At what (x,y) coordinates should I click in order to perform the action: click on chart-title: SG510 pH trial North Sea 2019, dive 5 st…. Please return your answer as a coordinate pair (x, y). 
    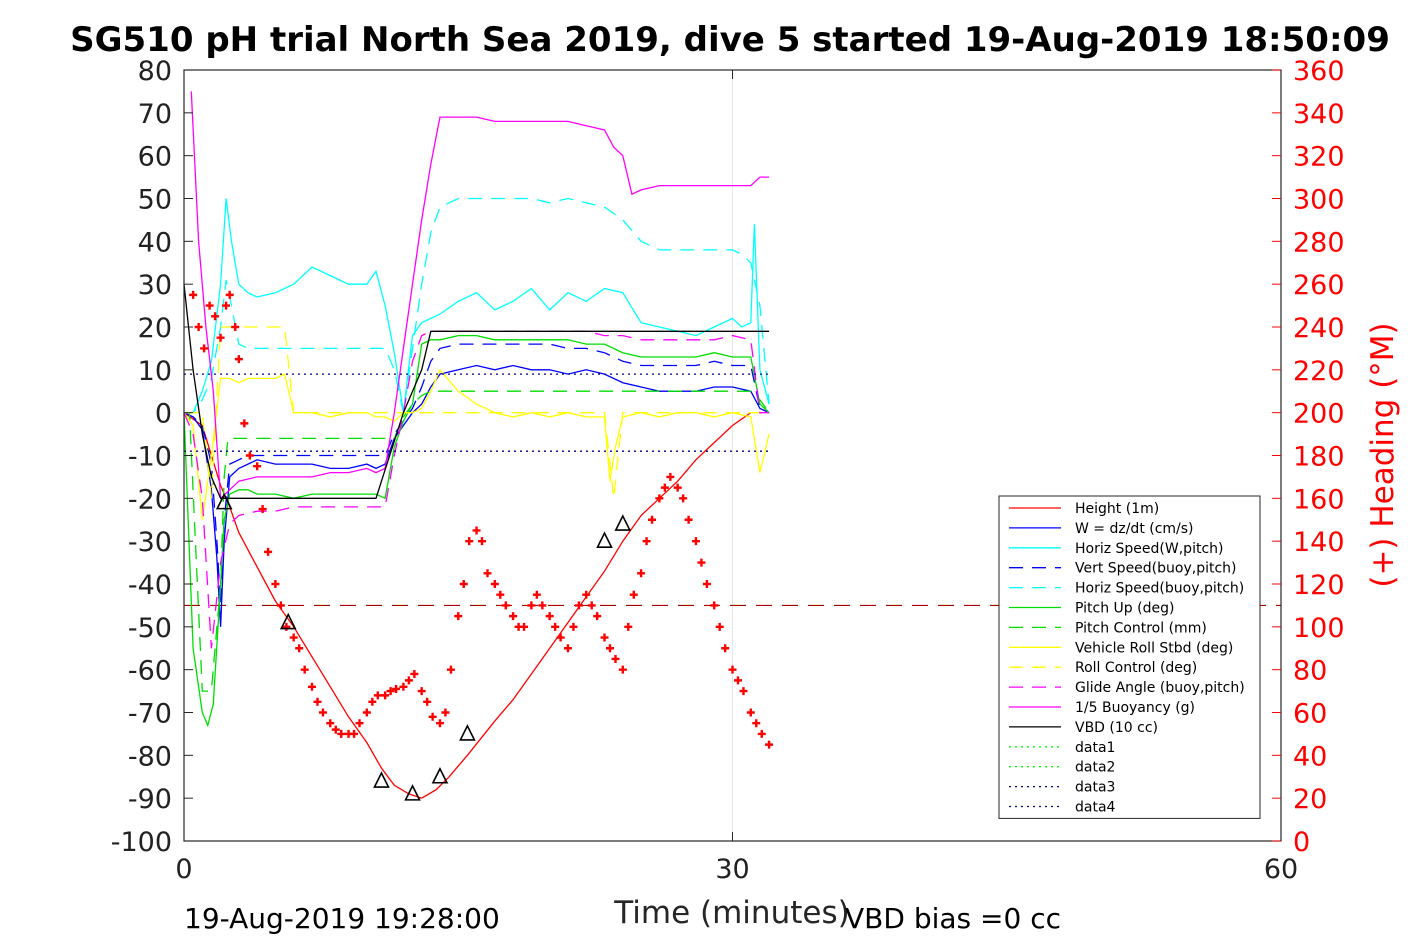
    Looking at the image, I should click on (730, 40).